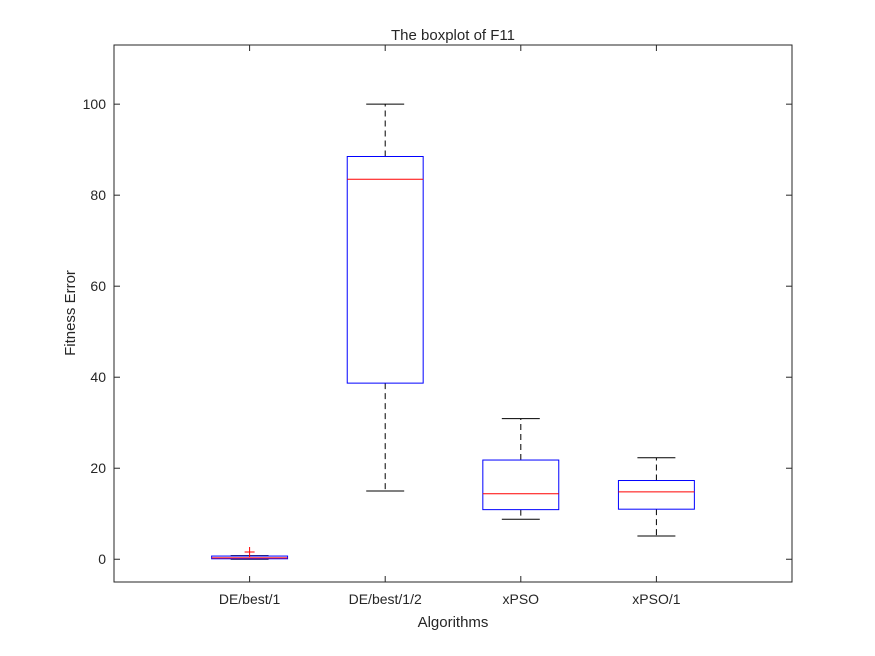  Describe the element at coordinates (250, 599) in the screenshot. I see `x-tick-label: DE/best/1` at that location.